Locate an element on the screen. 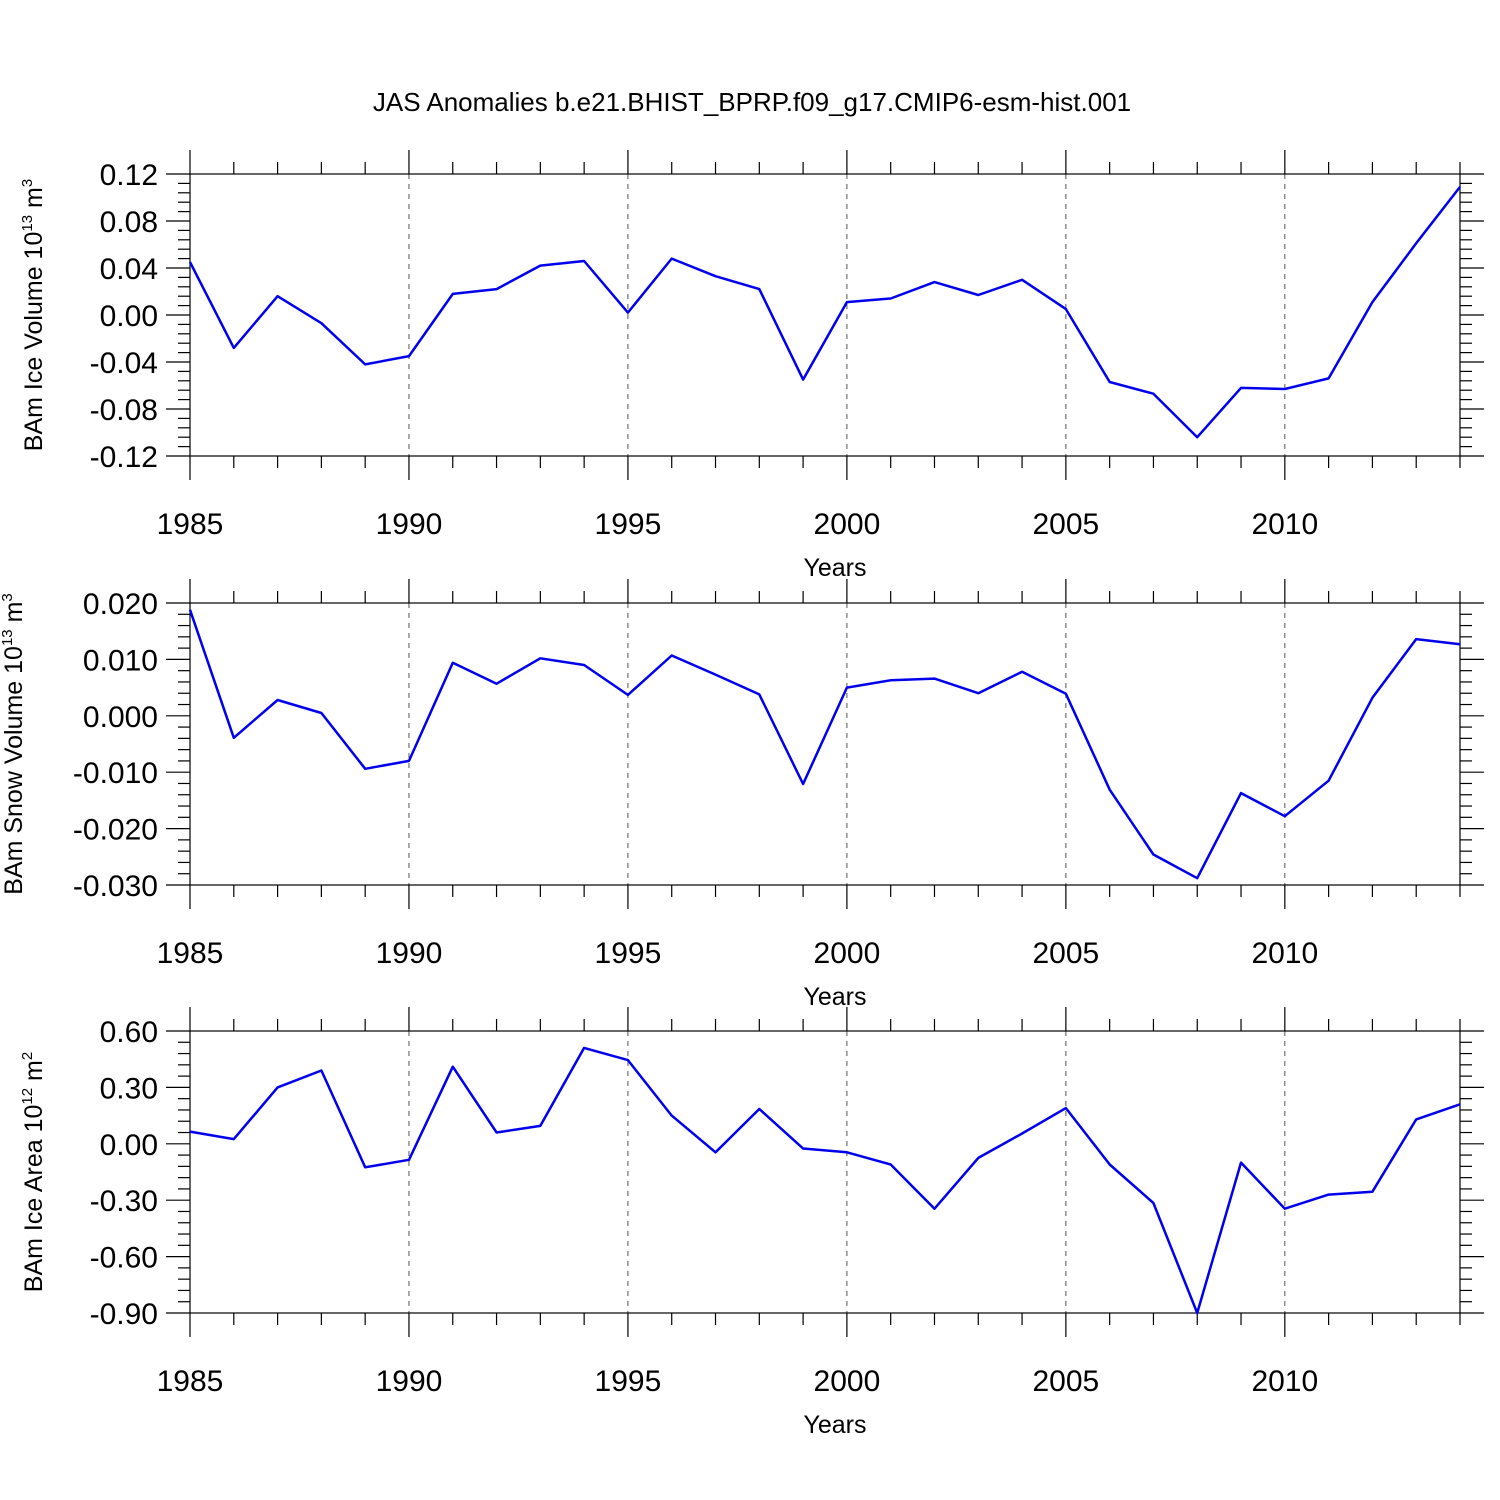 This screenshot has width=1500, height=1500. y-tick-label: -0.30 is located at coordinates (124, 1201).